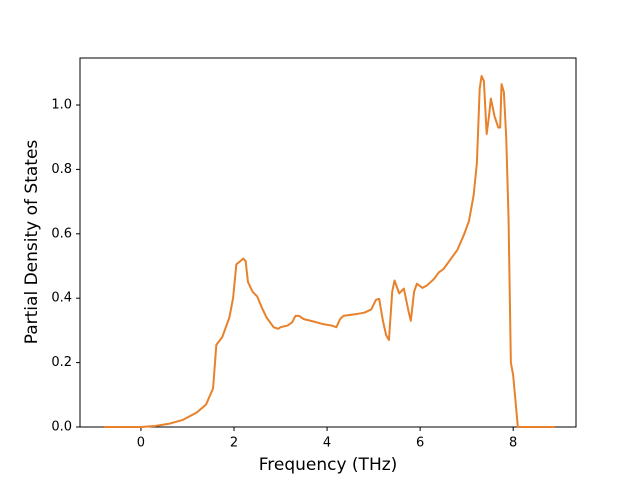 The height and width of the screenshot is (480, 640). Describe the element at coordinates (513, 443) in the screenshot. I see `x-tick-label: 8` at that location.